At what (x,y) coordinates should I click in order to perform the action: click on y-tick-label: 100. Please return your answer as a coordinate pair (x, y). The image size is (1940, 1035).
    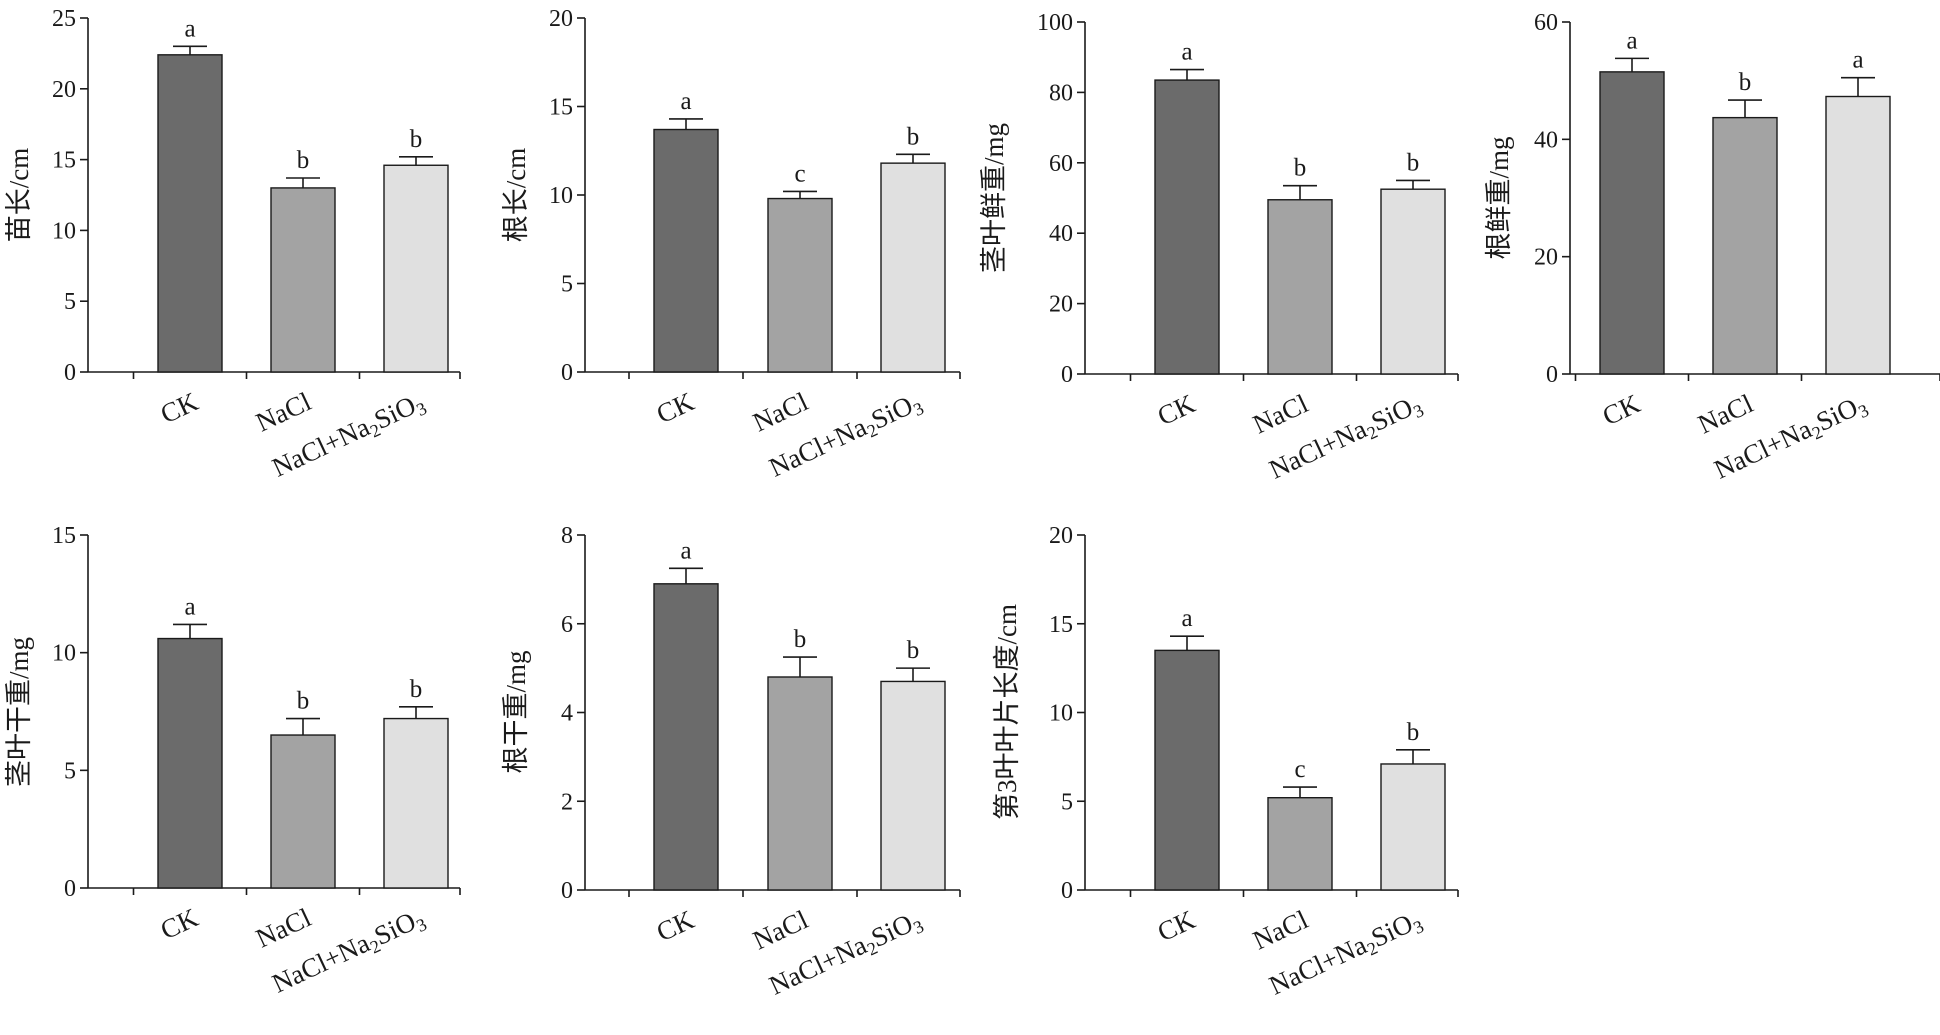
    Looking at the image, I should click on (1055, 23).